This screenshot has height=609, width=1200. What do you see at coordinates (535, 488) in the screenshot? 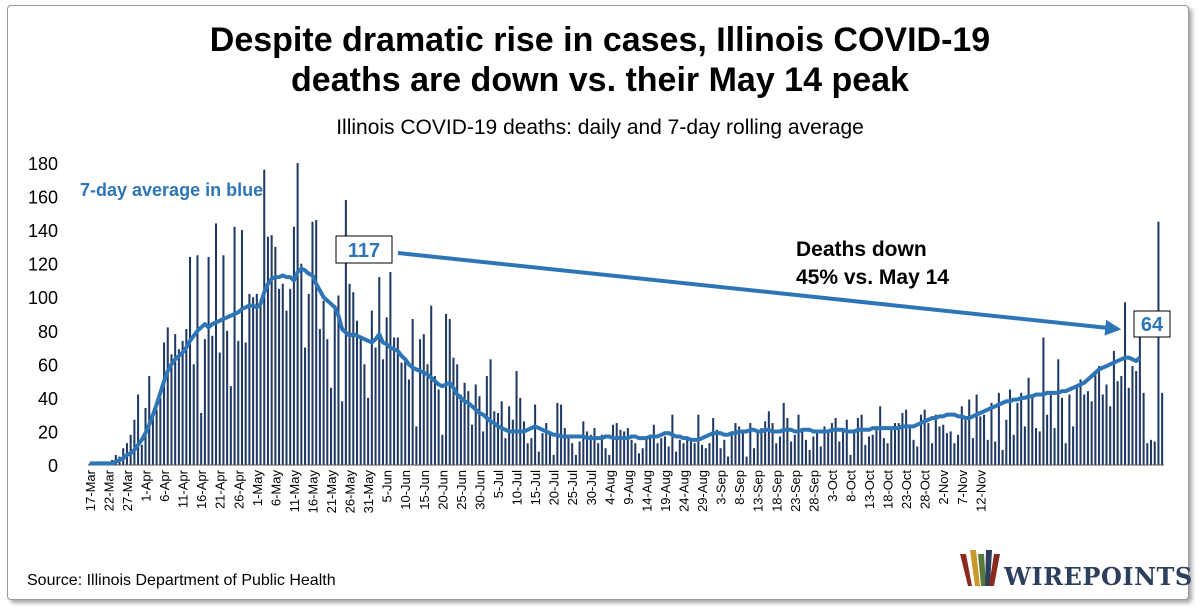
I see `x-tick-label: 15-Jul` at bounding box center [535, 488].